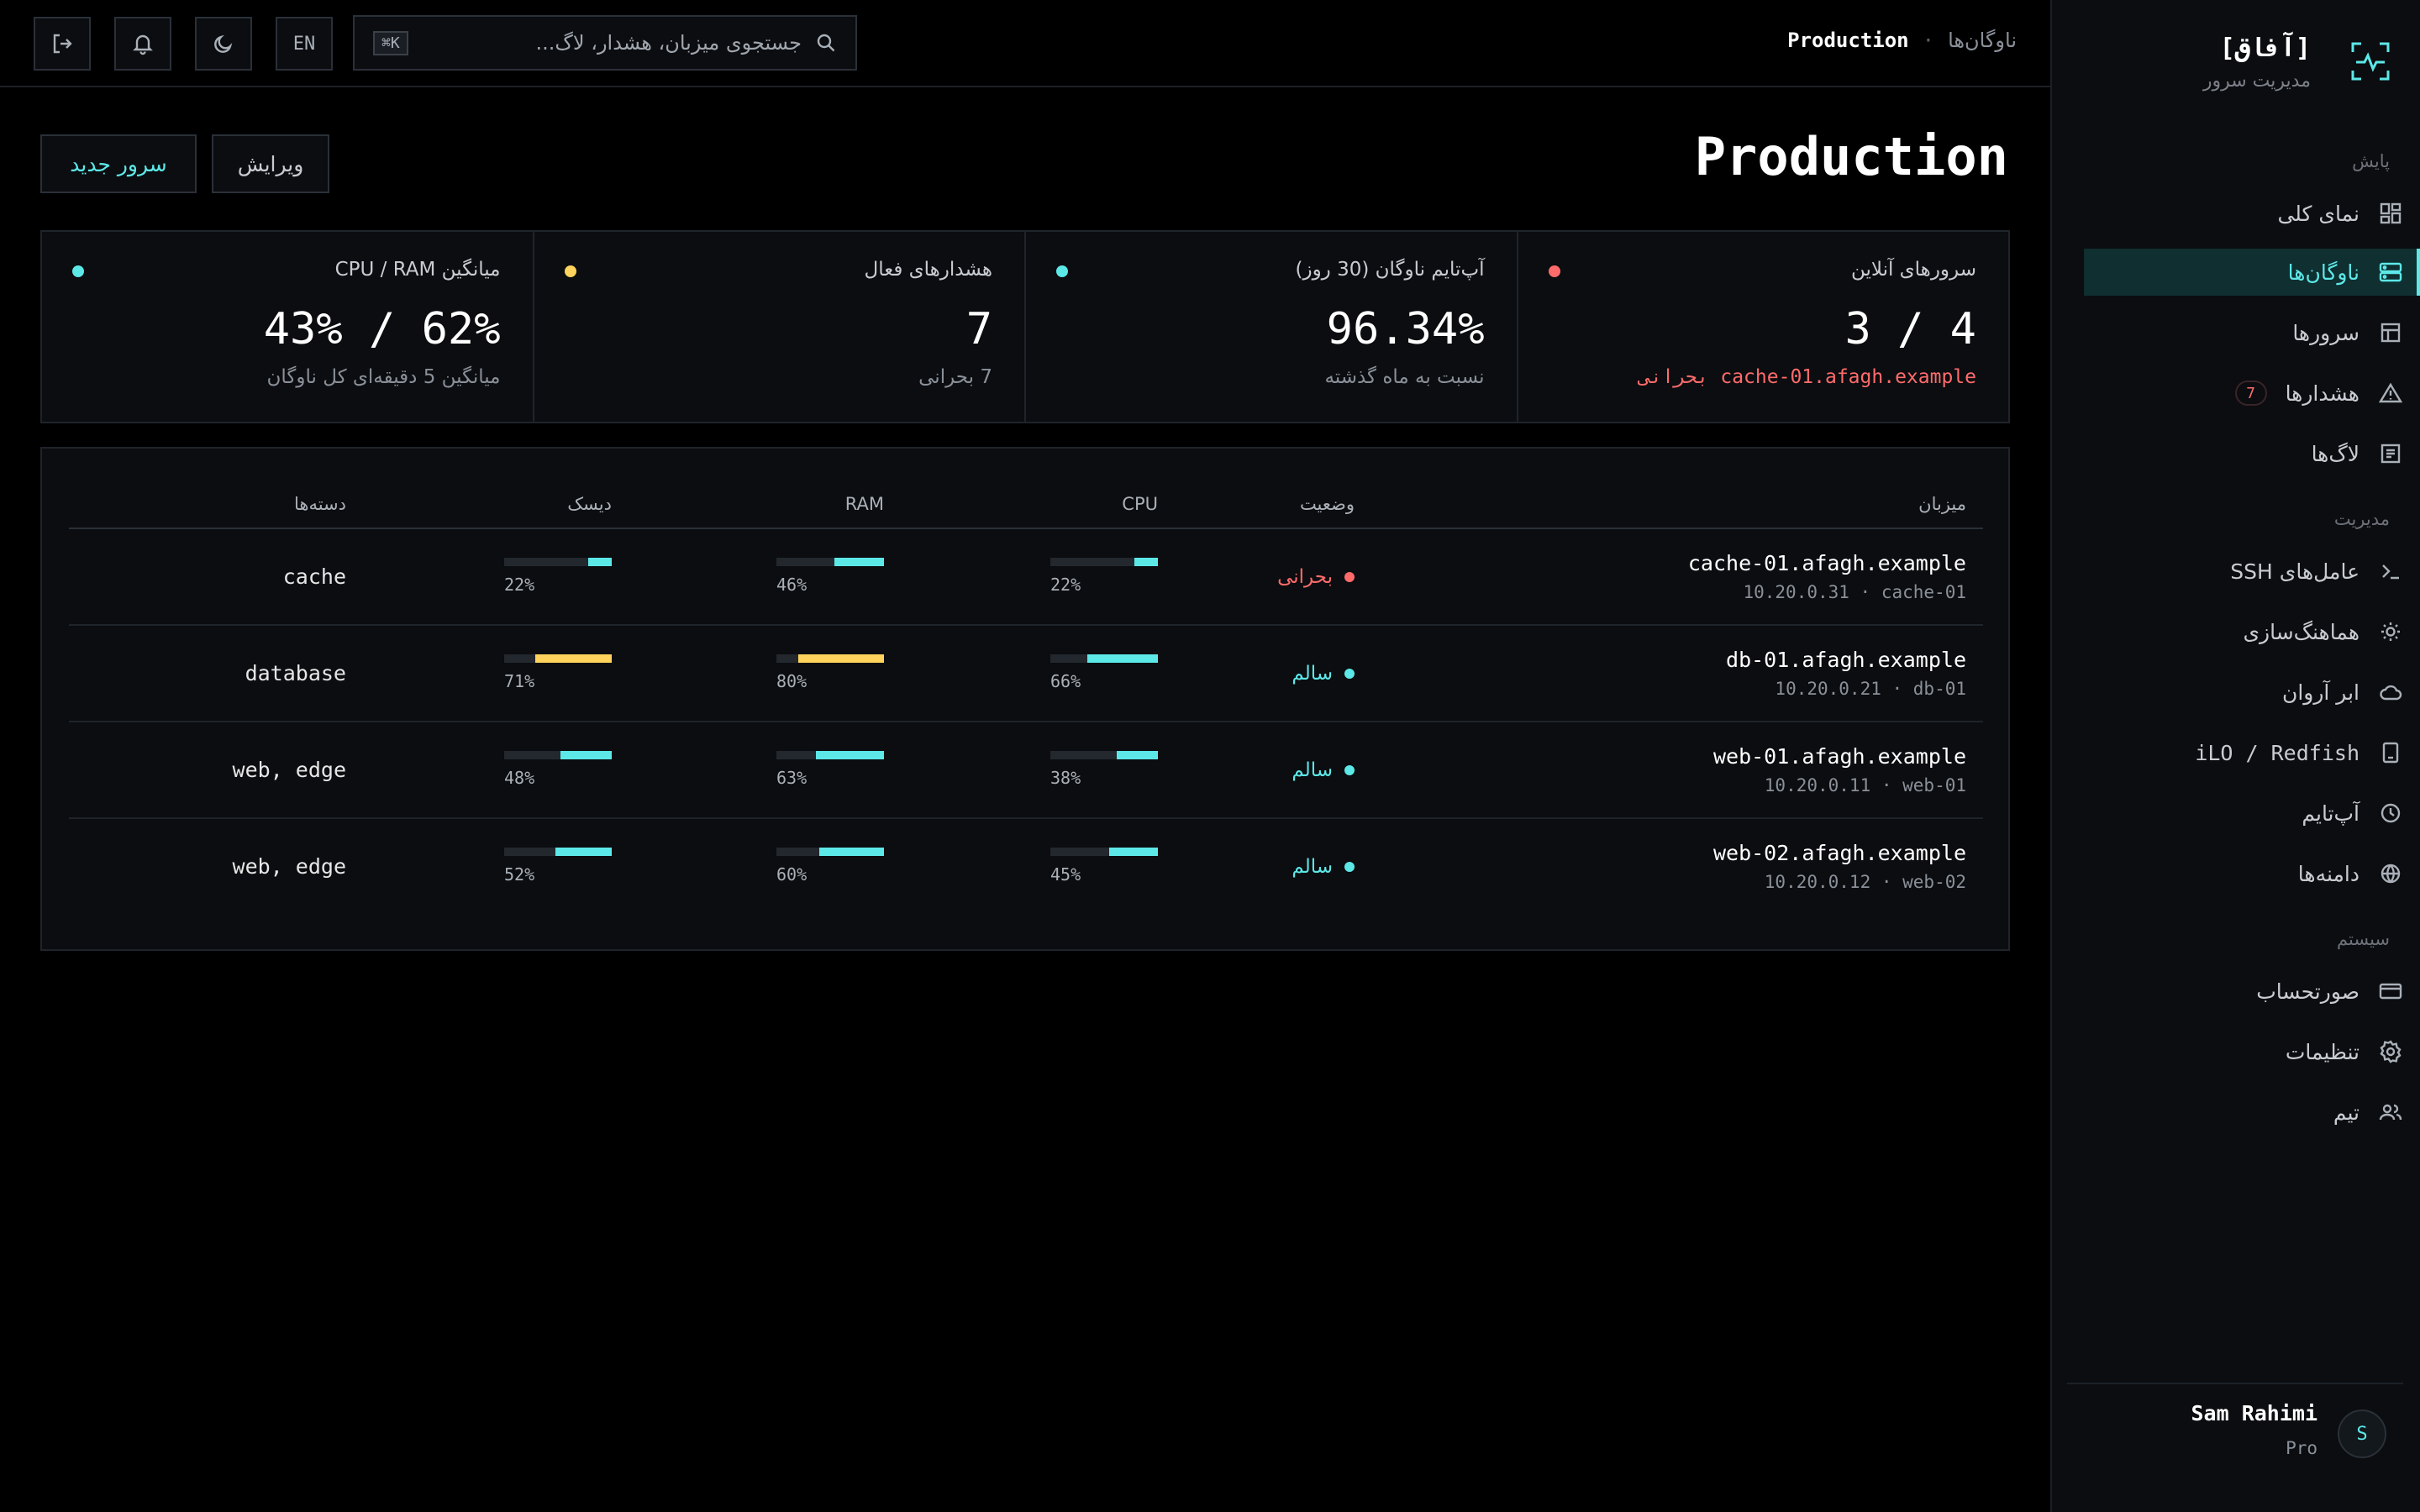  I want to click on sidebar-item-arvan-cloud: ابر آروان, so click(2252, 692).